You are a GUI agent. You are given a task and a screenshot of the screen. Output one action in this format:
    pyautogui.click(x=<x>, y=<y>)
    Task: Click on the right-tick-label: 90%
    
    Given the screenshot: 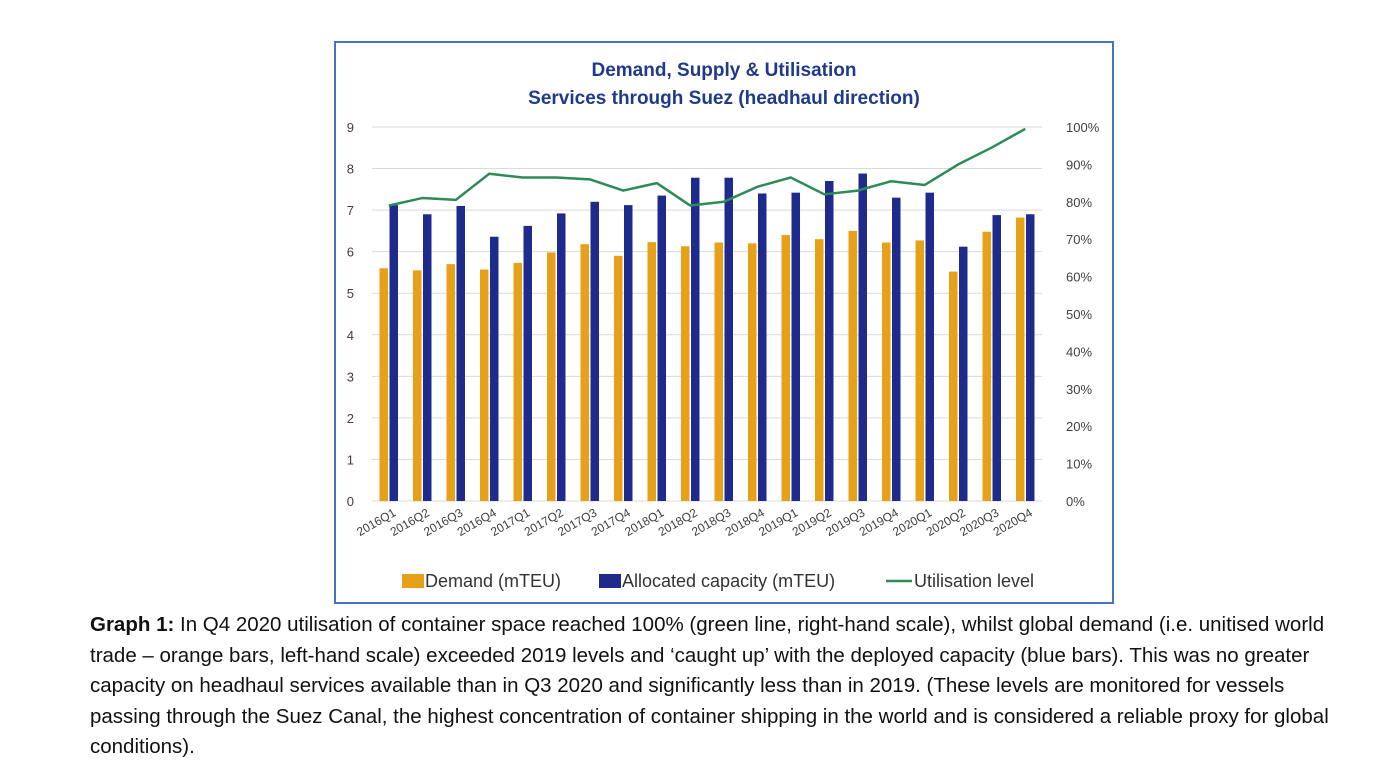 What is the action you would take?
    pyautogui.click(x=1079, y=164)
    